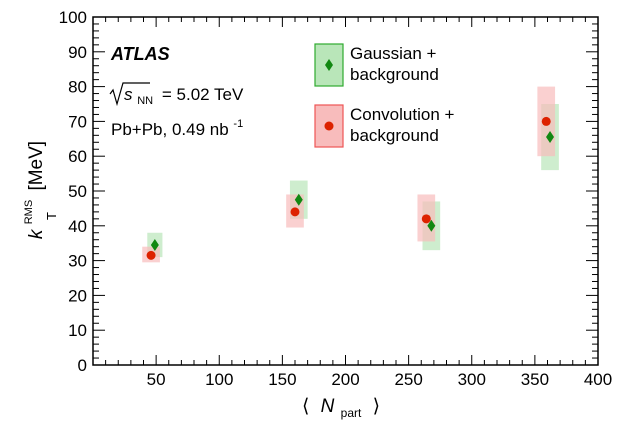  I want to click on y-axis-title-main: k, so click(36, 233).